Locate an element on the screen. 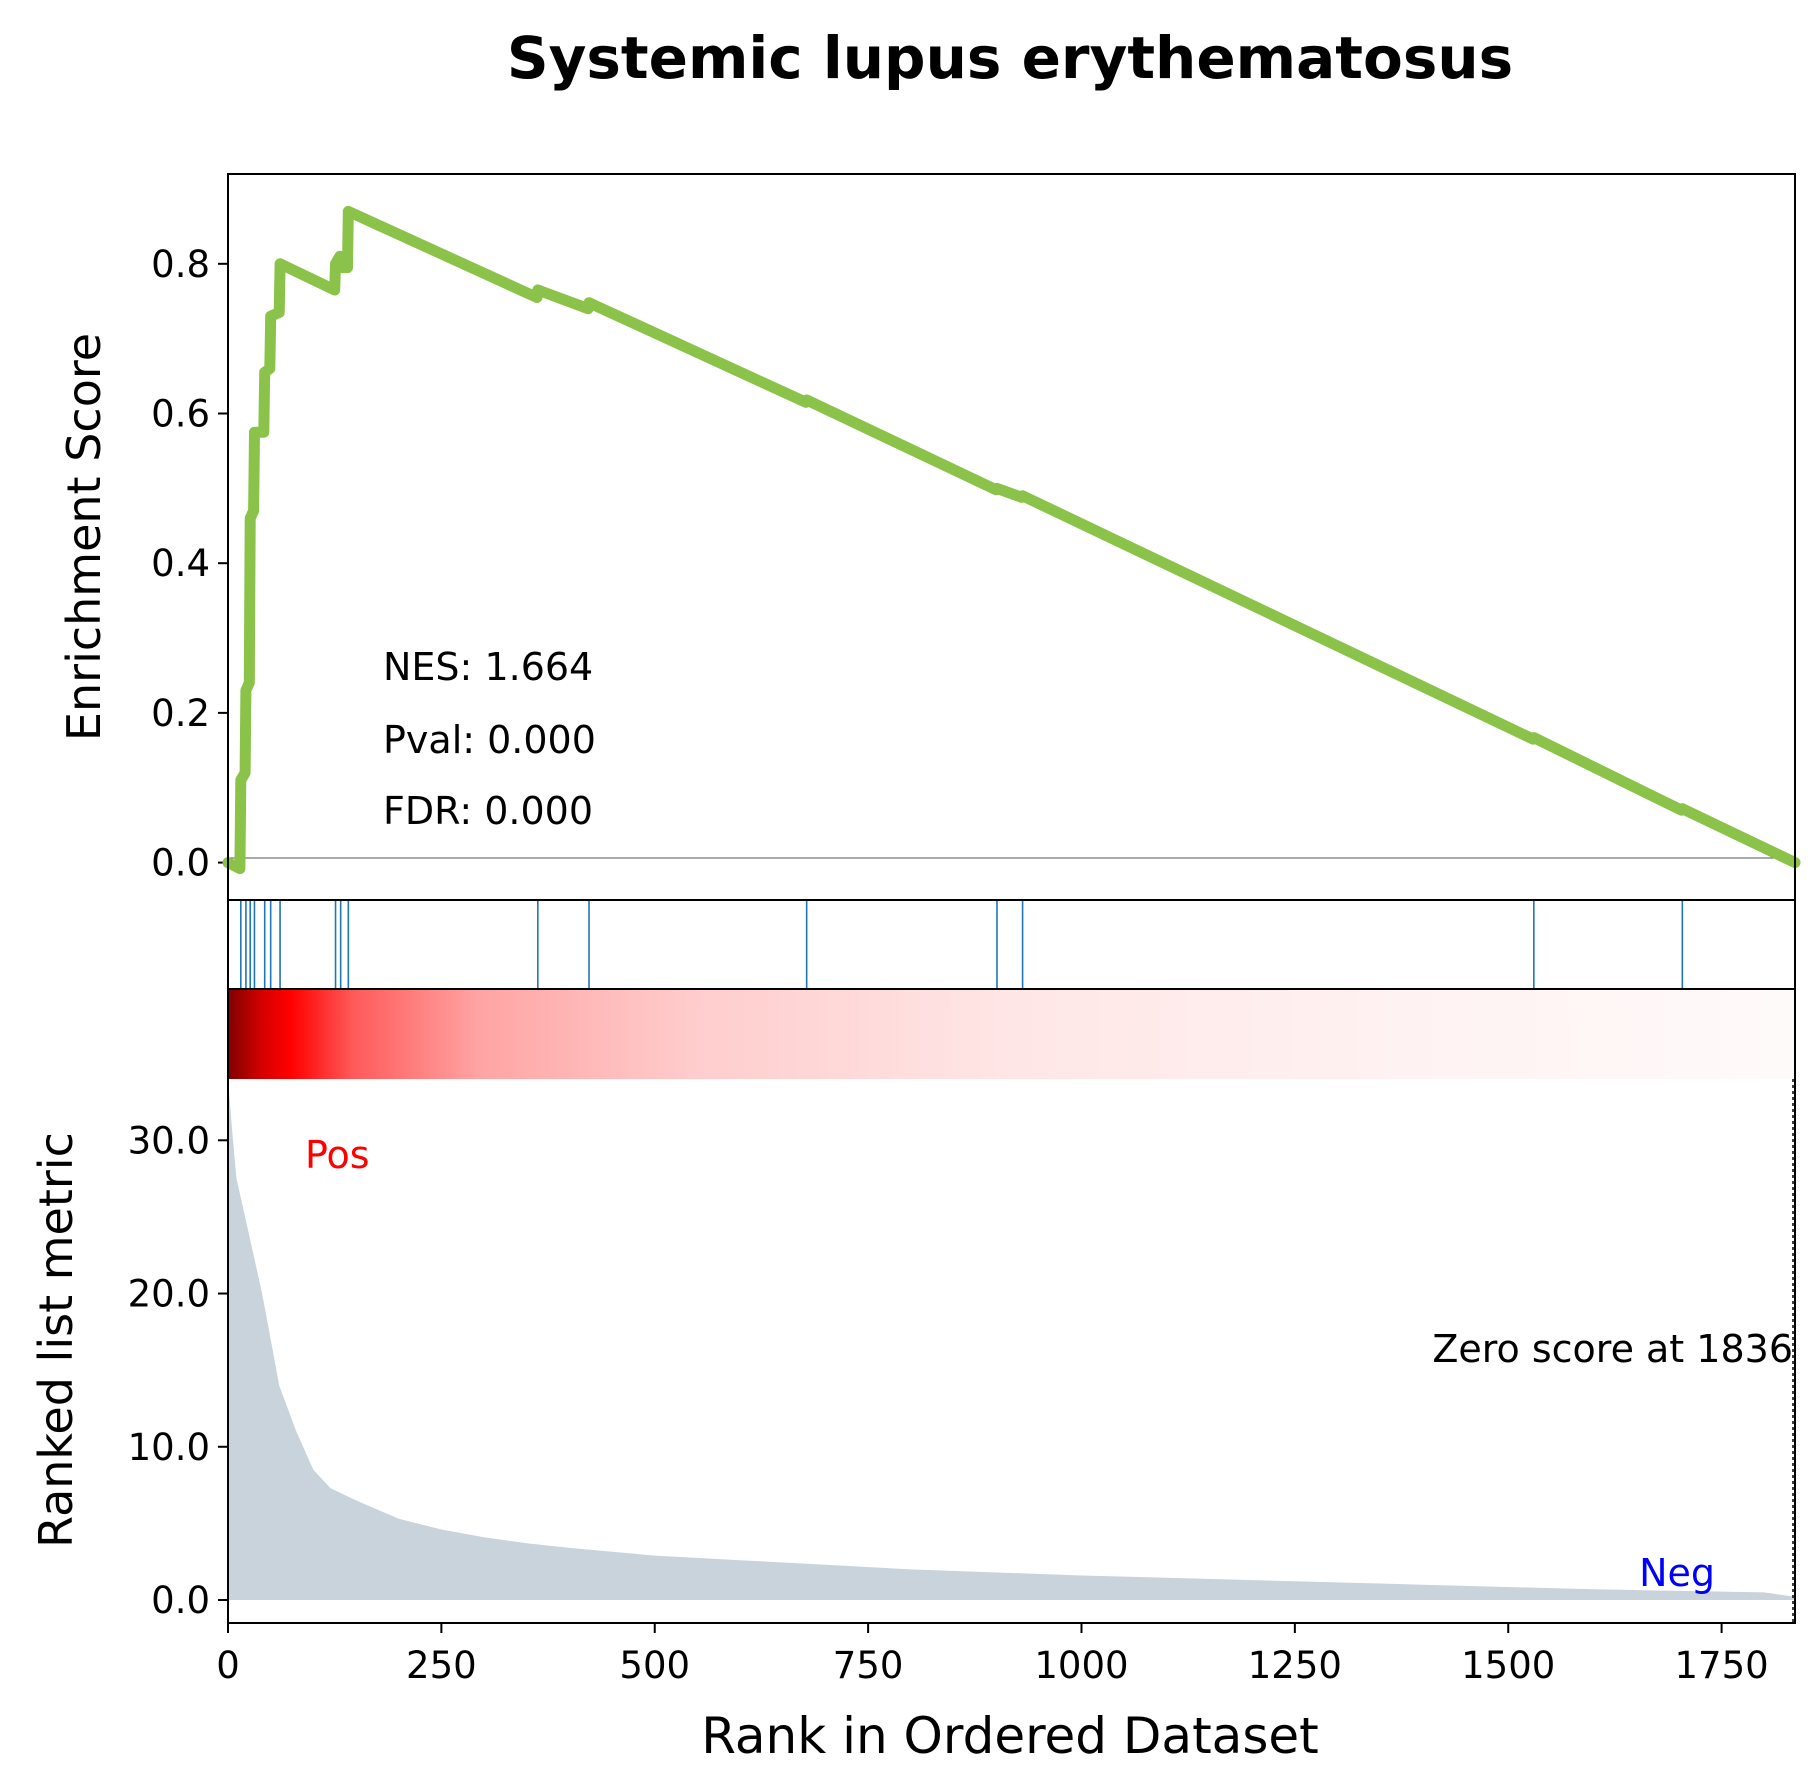 The image size is (1815, 1788). chart-title: Systemic lupus erythematosus is located at coordinates (1010, 58).